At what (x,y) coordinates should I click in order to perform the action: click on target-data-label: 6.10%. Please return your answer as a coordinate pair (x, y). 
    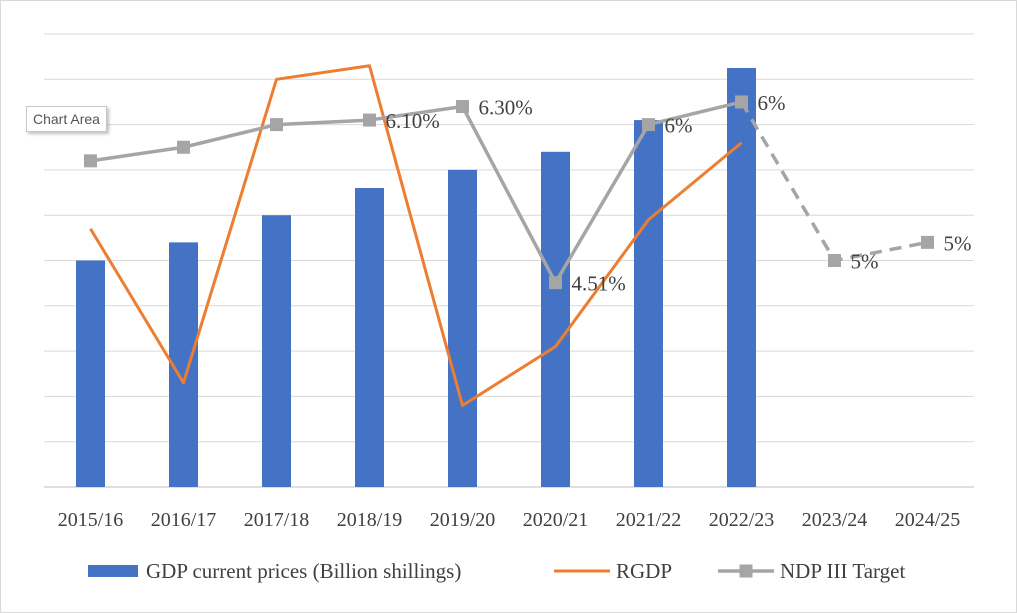
    Looking at the image, I should click on (413, 121).